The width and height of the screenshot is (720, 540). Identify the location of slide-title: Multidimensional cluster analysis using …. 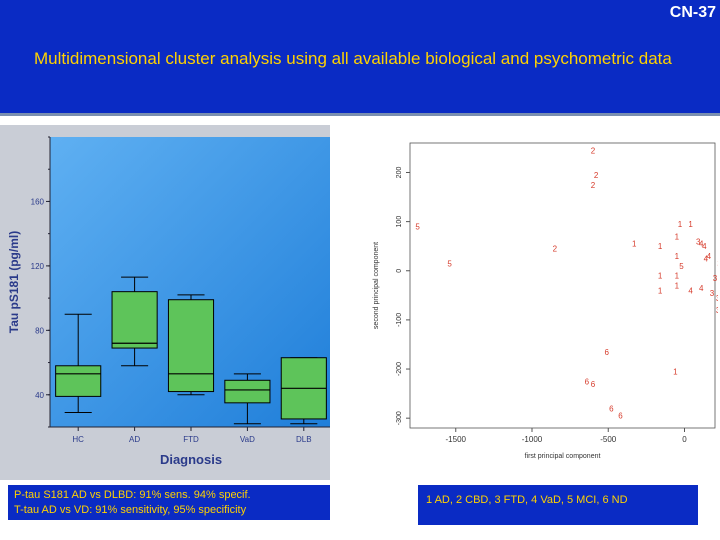
(353, 58).